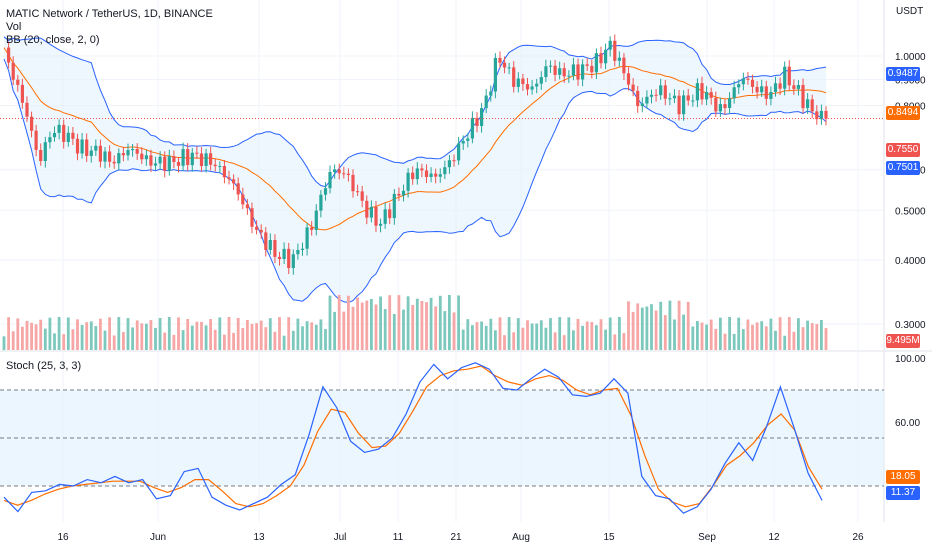  I want to click on bb-lower-tag: 0.7501, so click(903, 168).